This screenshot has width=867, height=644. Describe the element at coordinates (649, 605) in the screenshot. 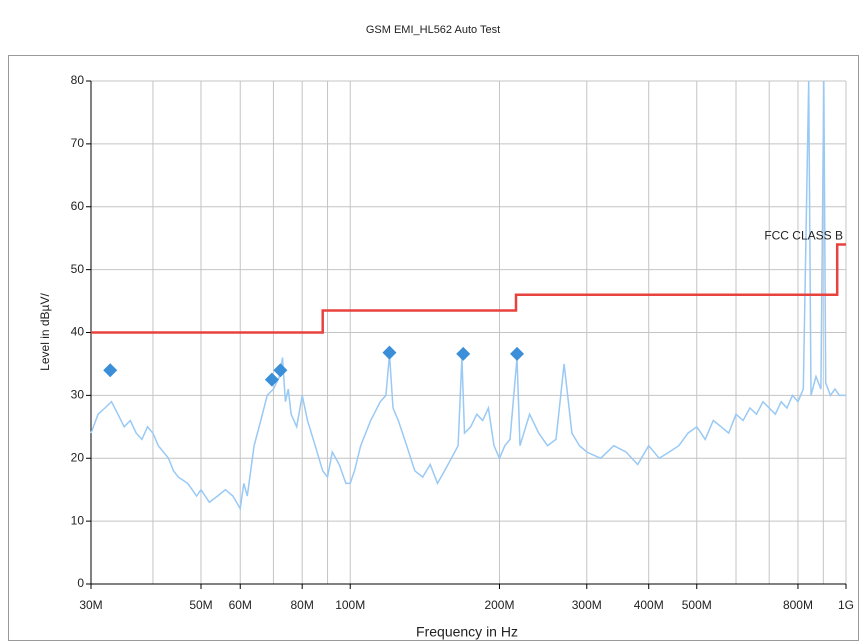

I see `x-tick-label: 400M` at that location.